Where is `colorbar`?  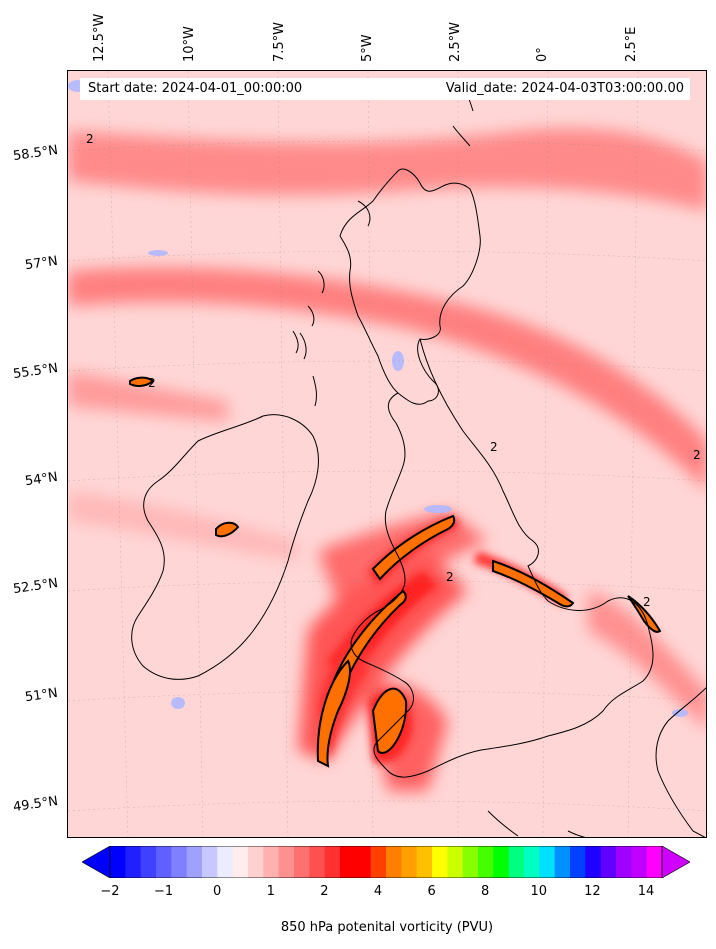
colorbar is located at coordinates (386, 862).